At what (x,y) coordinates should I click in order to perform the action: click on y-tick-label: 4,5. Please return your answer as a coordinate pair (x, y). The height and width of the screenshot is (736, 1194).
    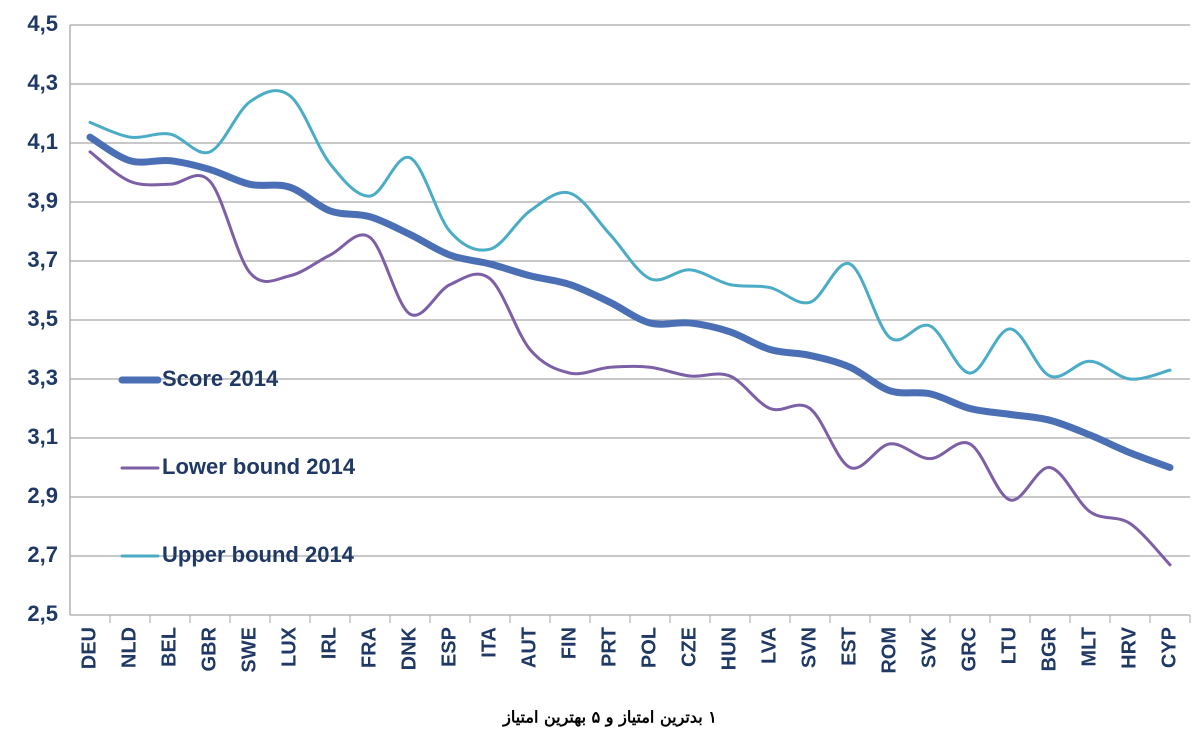
    Looking at the image, I should click on (42, 23).